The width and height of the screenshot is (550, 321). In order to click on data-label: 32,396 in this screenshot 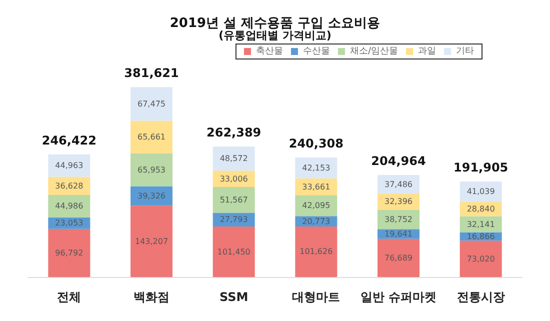, I will do `click(398, 201)`.